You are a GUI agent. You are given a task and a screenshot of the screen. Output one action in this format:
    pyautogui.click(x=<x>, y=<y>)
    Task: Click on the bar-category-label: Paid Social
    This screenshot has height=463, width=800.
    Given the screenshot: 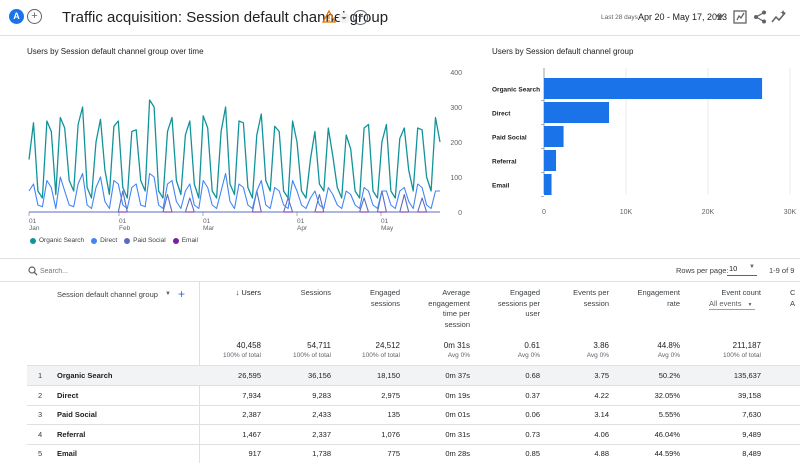 What is the action you would take?
    pyautogui.click(x=509, y=138)
    